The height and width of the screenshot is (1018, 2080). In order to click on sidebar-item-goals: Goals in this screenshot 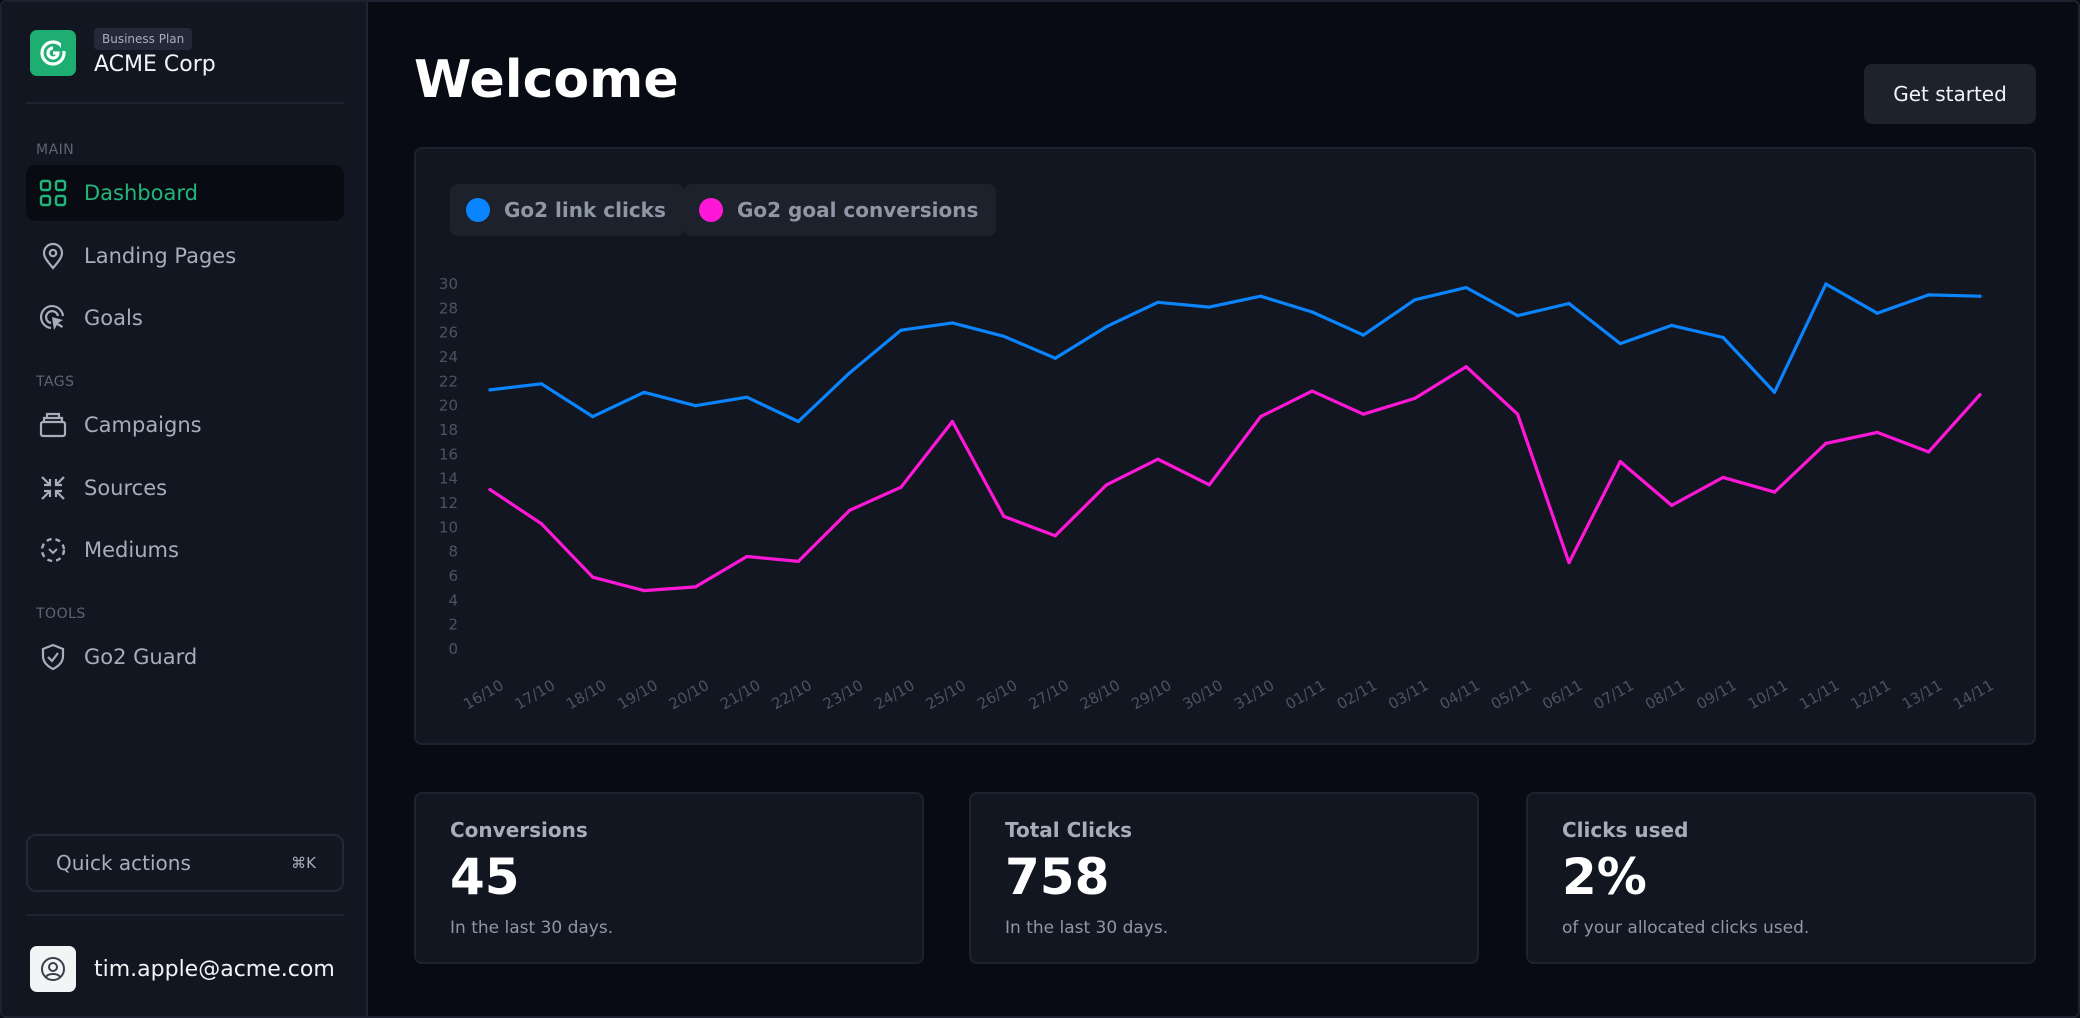, I will do `click(185, 318)`.